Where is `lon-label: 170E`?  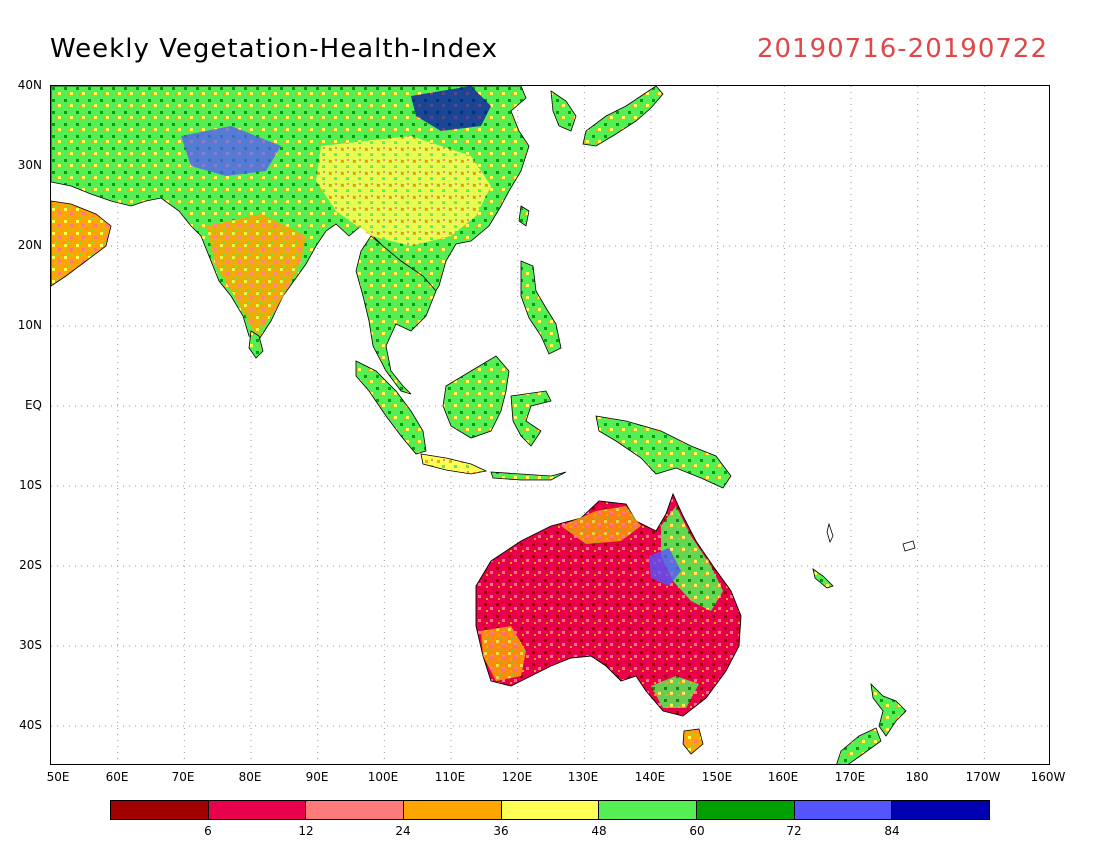
lon-label: 170E is located at coordinates (850, 777).